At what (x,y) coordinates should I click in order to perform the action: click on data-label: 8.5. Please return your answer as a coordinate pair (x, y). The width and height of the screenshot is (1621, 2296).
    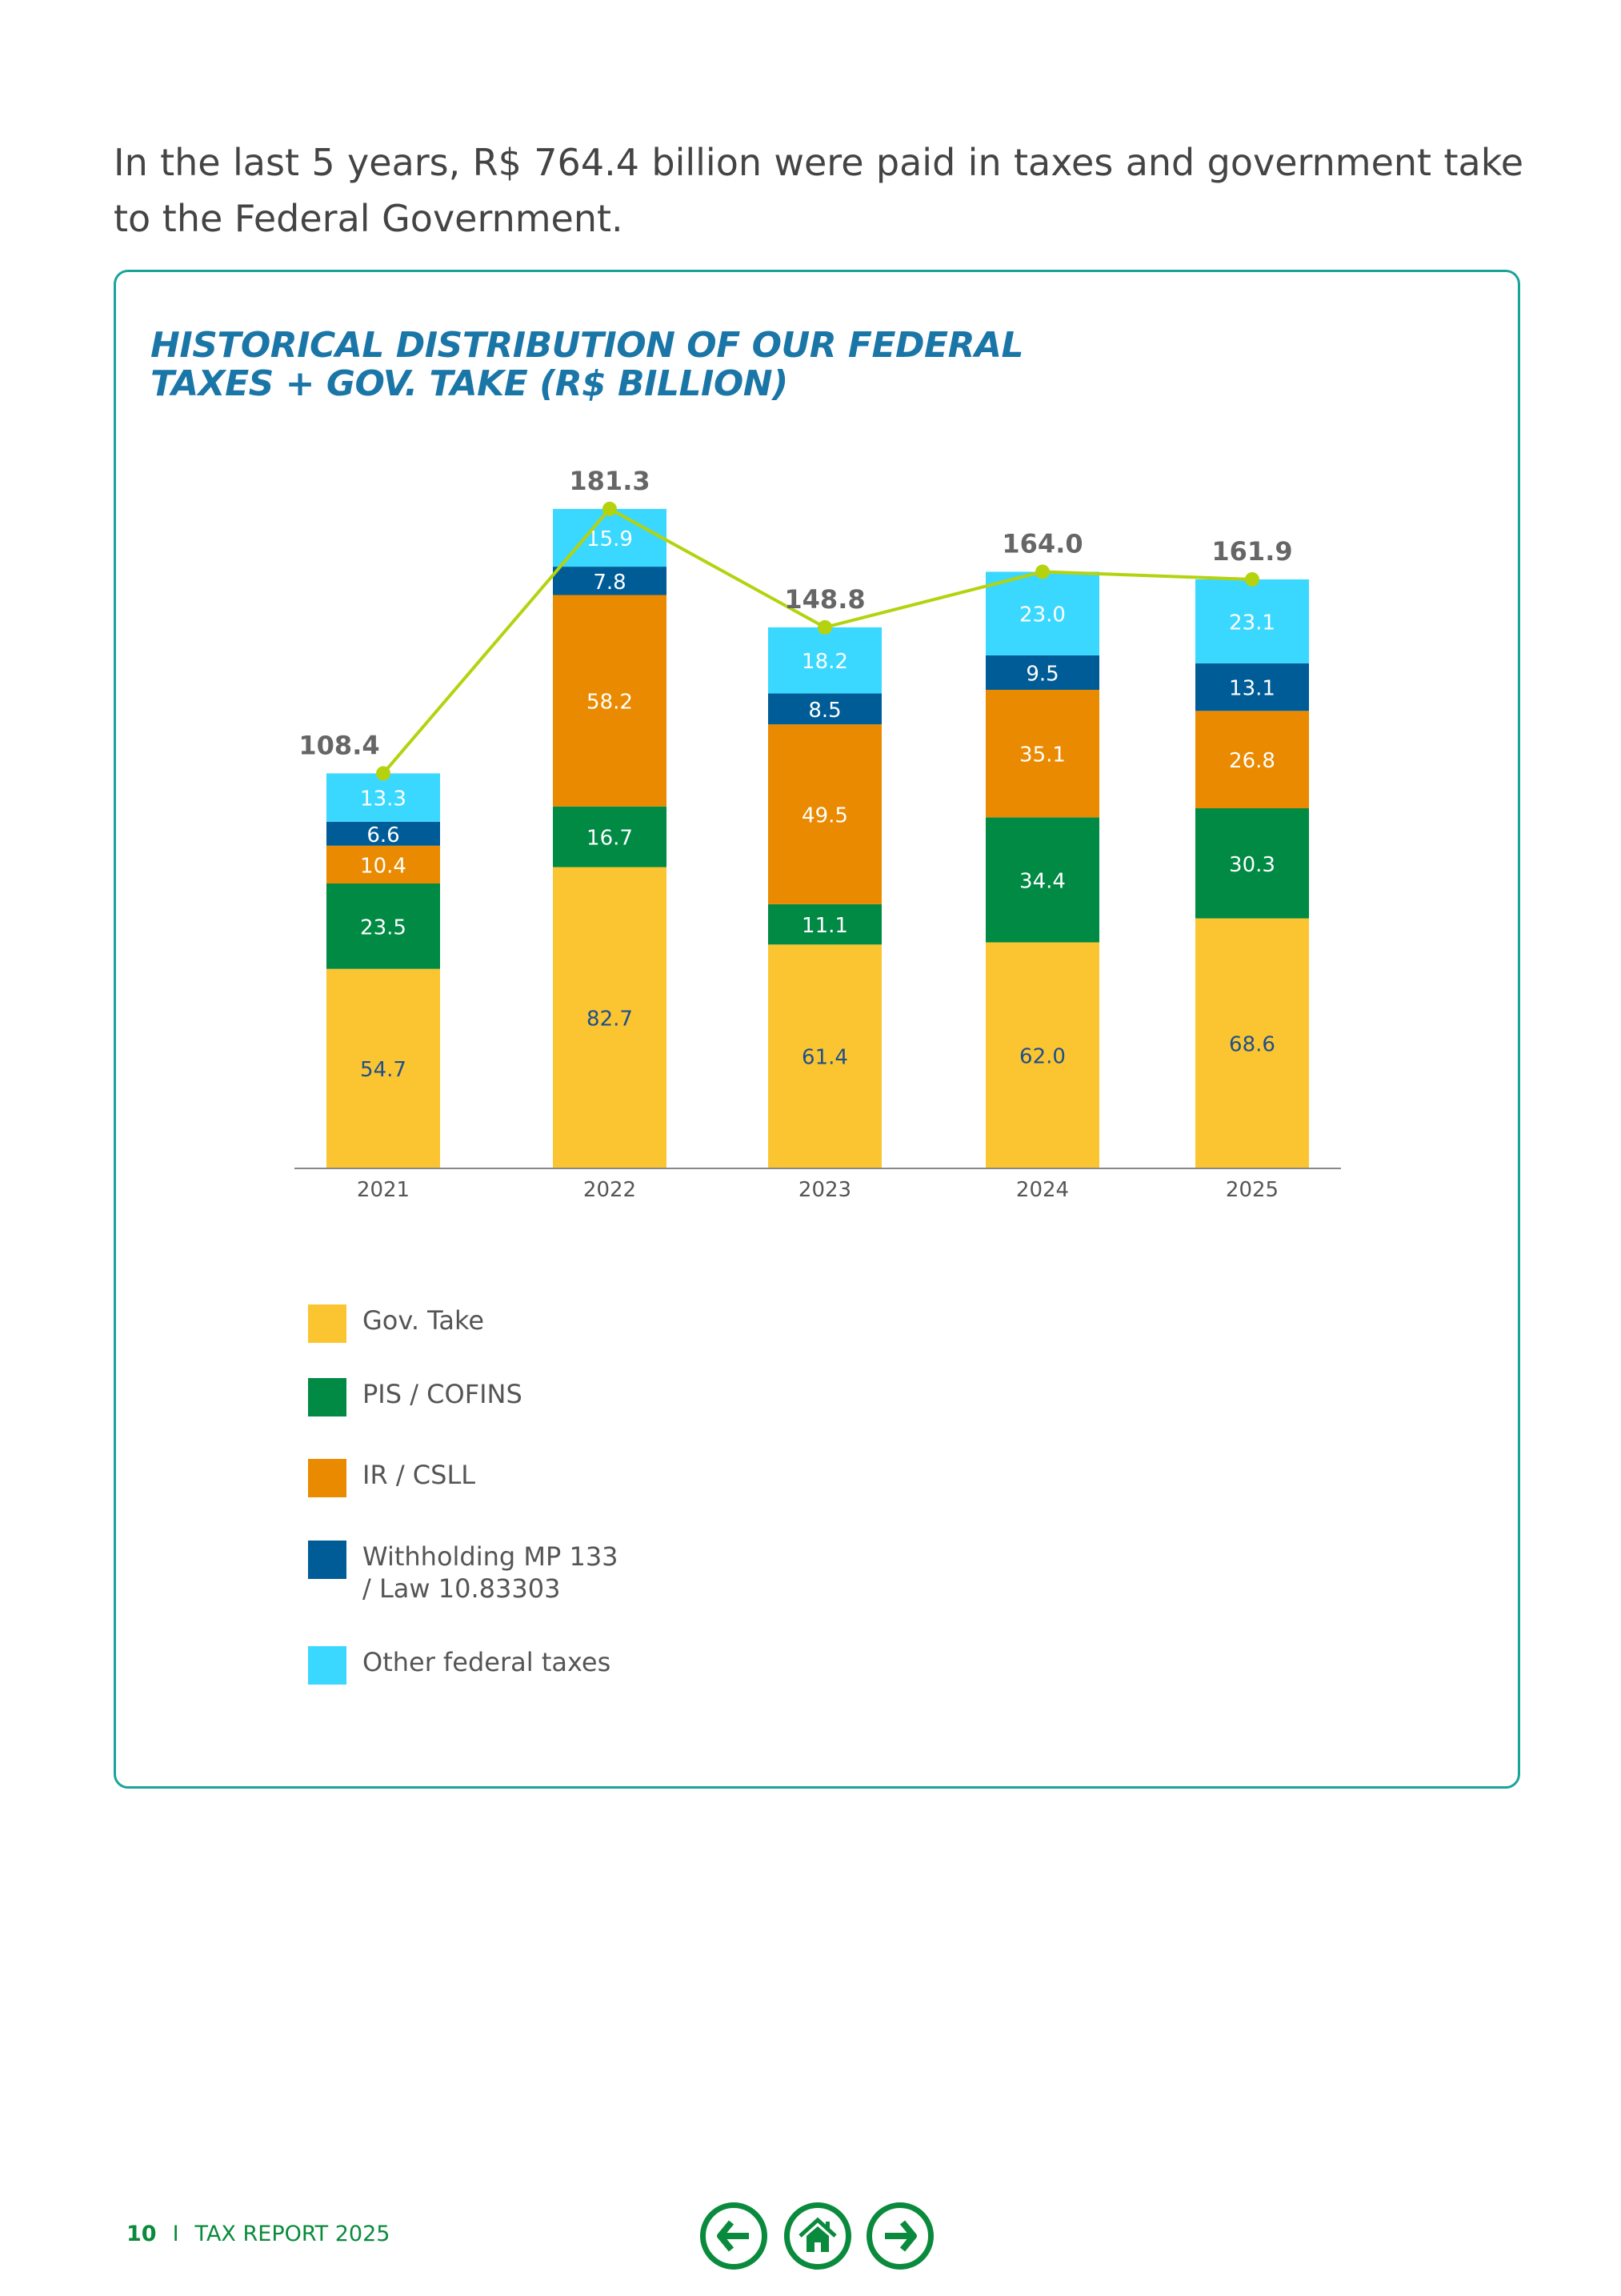
    Looking at the image, I should click on (825, 711).